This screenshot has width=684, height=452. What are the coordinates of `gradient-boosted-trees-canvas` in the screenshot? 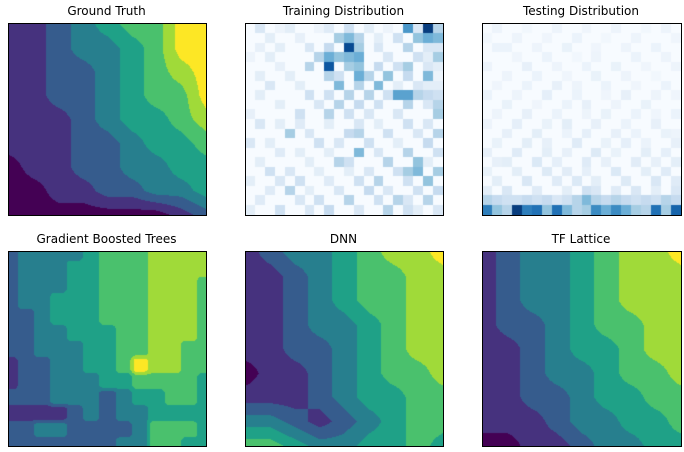 It's located at (107, 349).